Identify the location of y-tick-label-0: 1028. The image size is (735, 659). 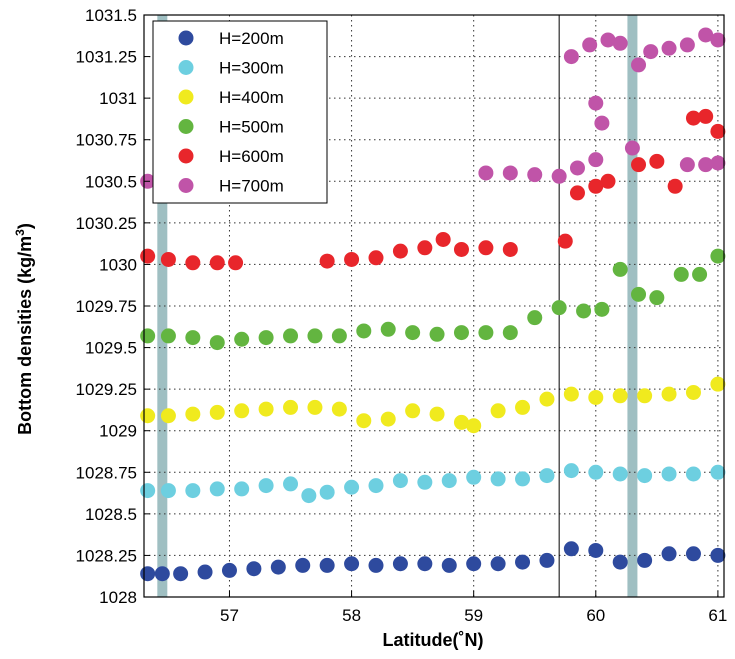
(118, 597).